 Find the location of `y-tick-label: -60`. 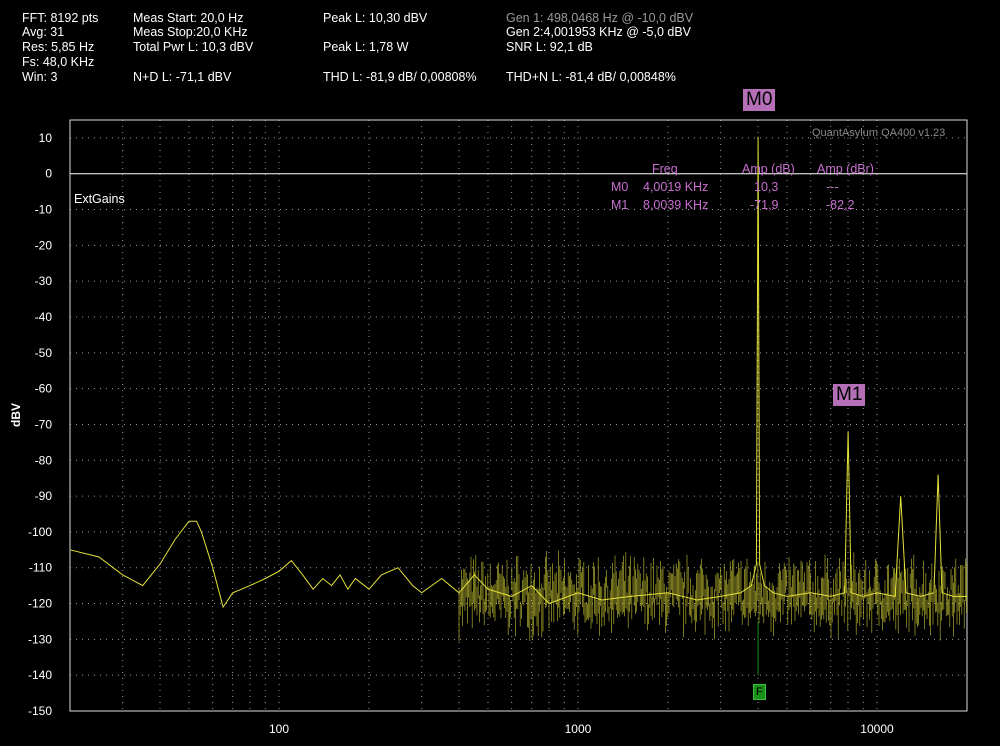

y-tick-label: -60 is located at coordinates (44, 389).